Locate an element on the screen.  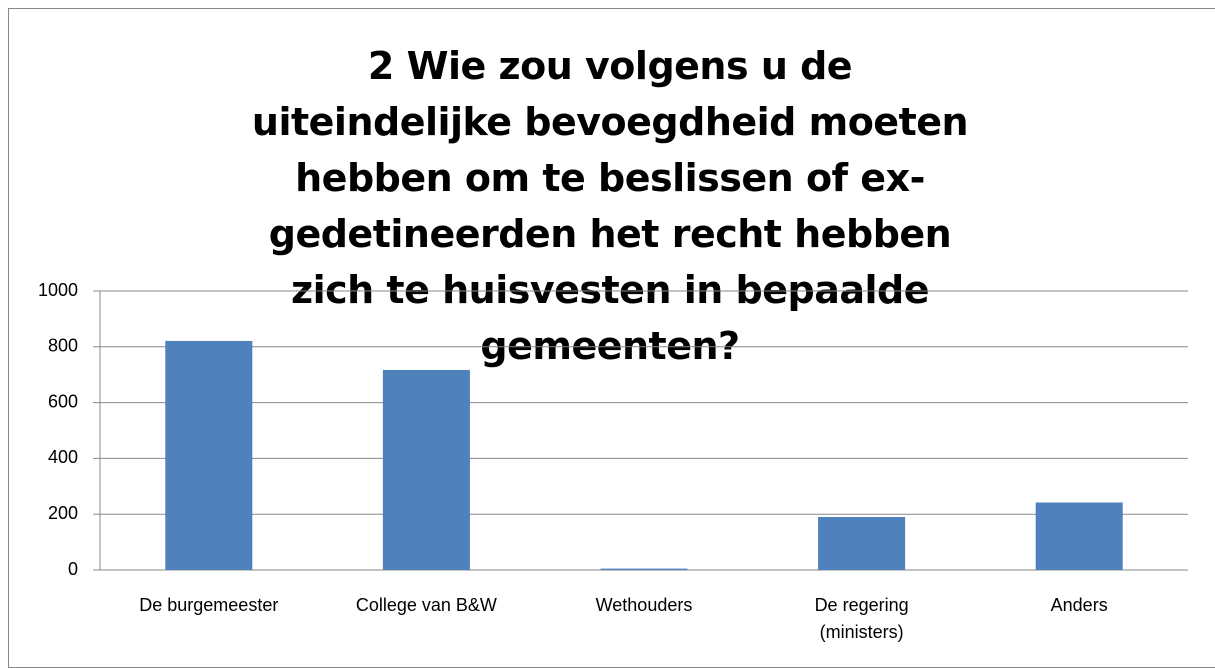
y-tick-label: 1000 is located at coordinates (58, 290).